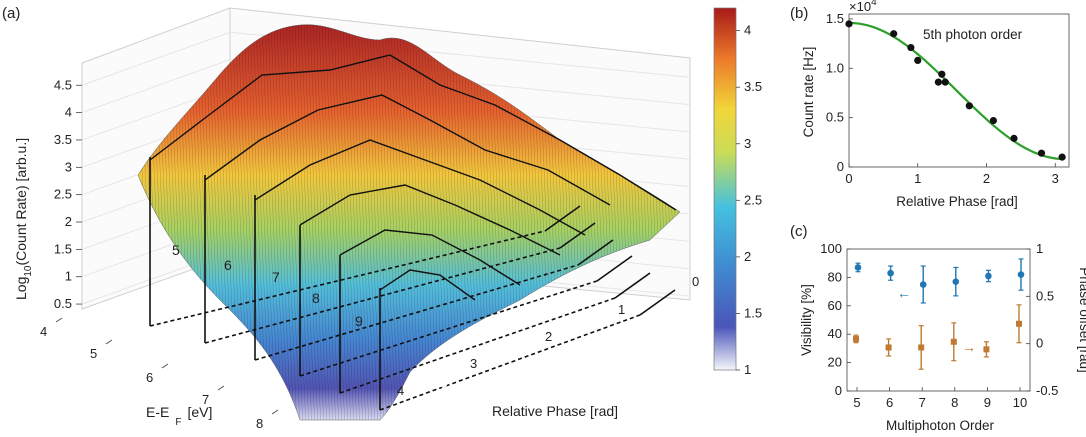  I want to click on order-label: 10, so click(440, 383).